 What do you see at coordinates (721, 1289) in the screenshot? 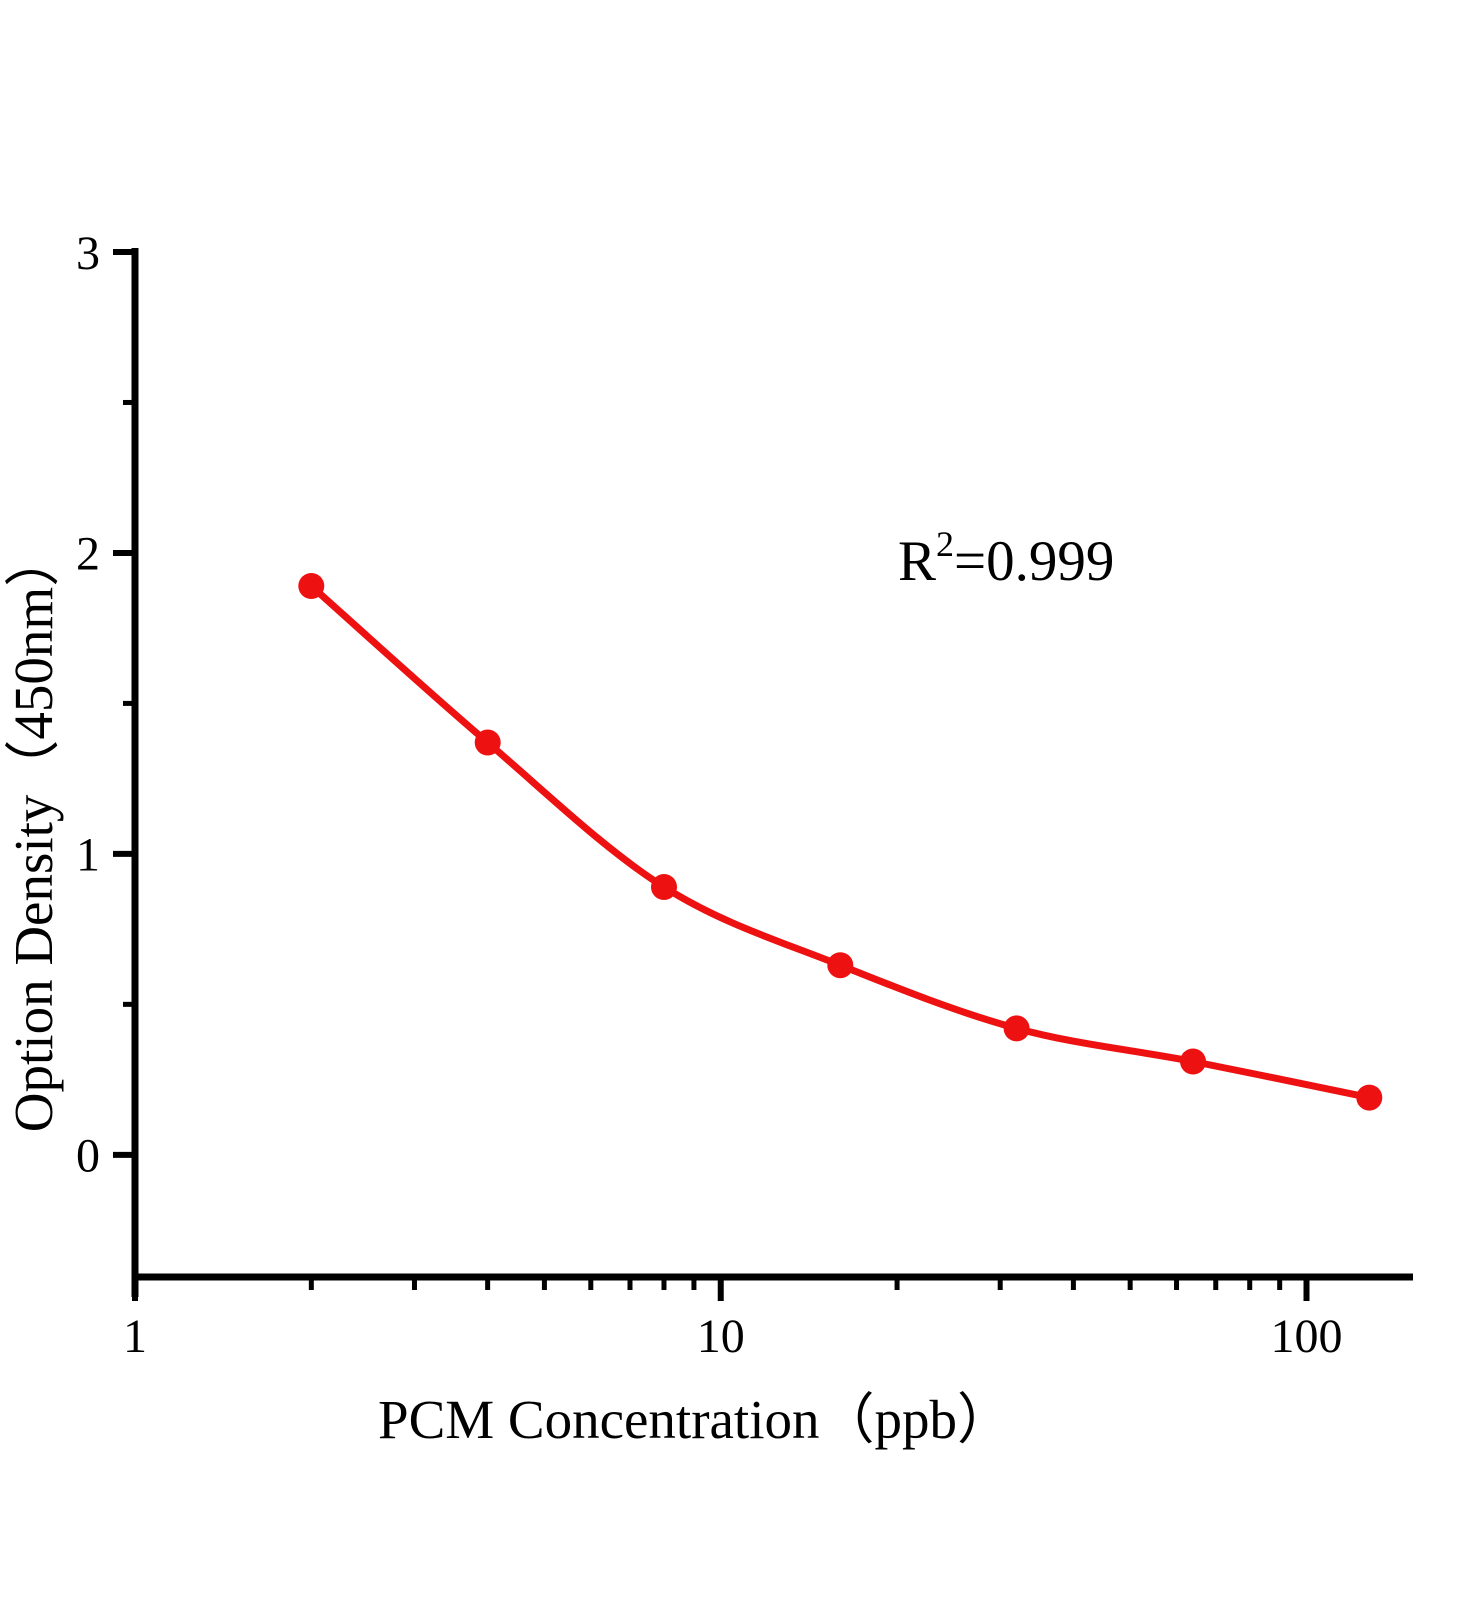
I see `x-axis-ticks` at bounding box center [721, 1289].